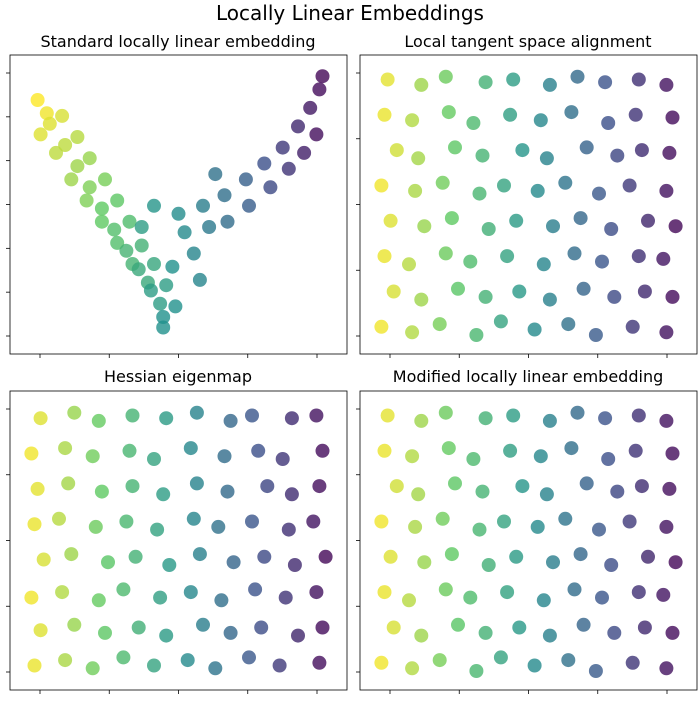 This screenshot has width=700, height=705. What do you see at coordinates (350, 13) in the screenshot?
I see `figure-title: Locally Linear Embeddings` at bounding box center [350, 13].